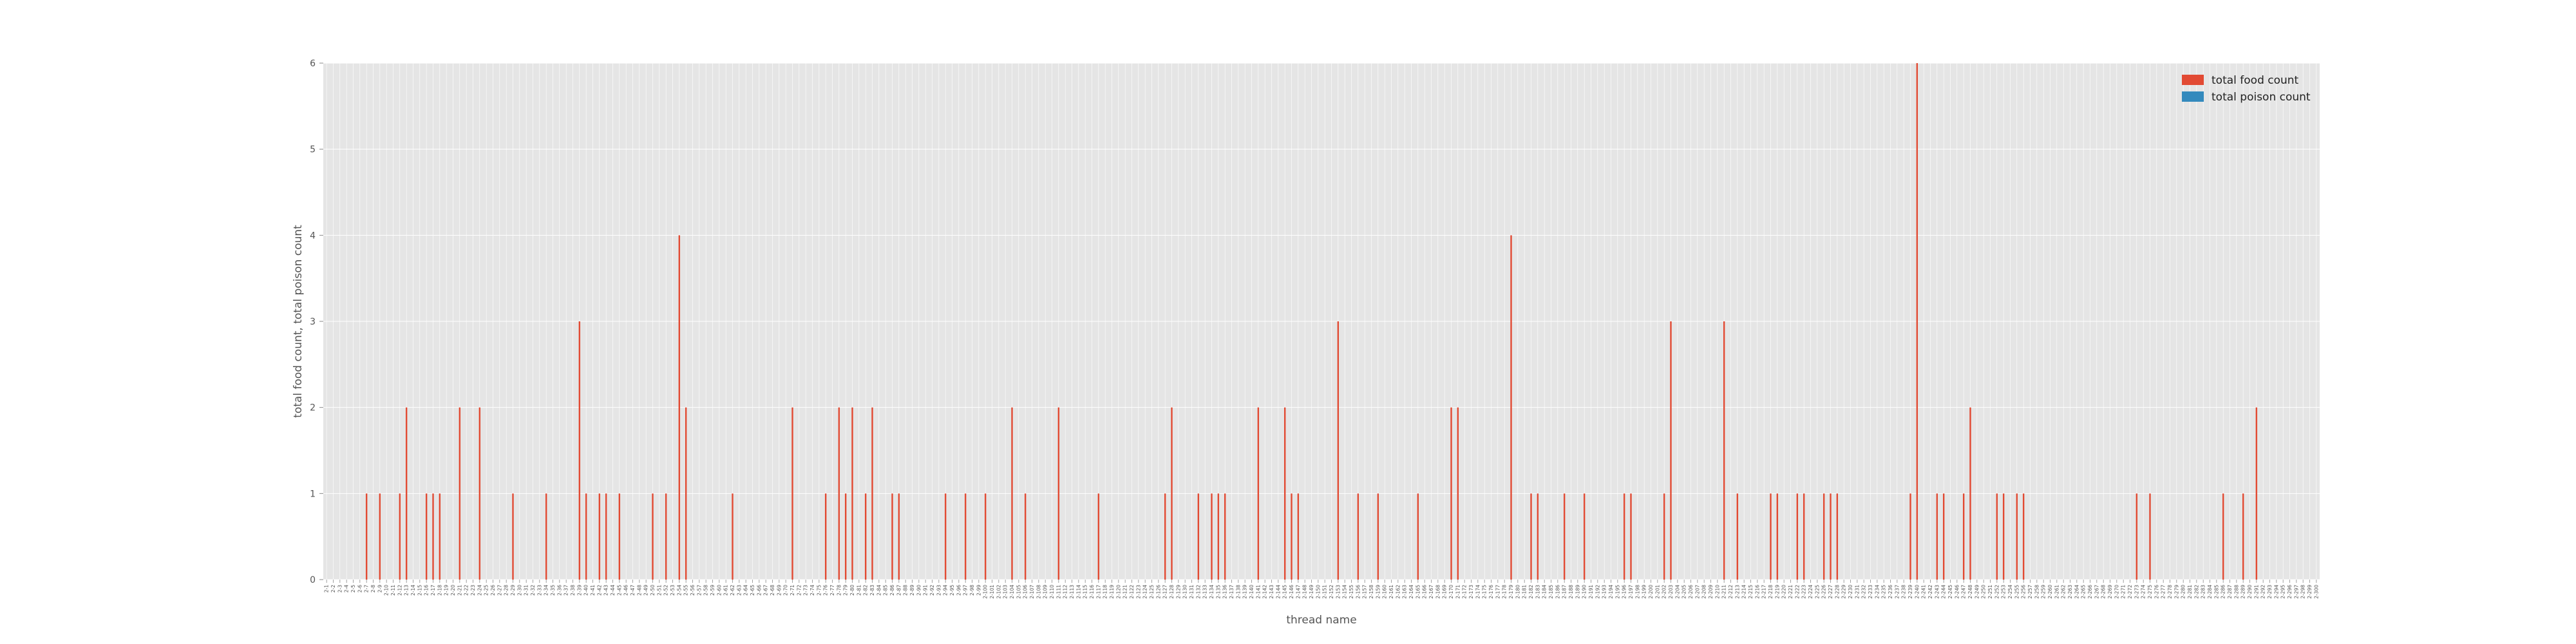  What do you see at coordinates (526, 590) in the screenshot?
I see `x-tick-label: 2-31` at bounding box center [526, 590].